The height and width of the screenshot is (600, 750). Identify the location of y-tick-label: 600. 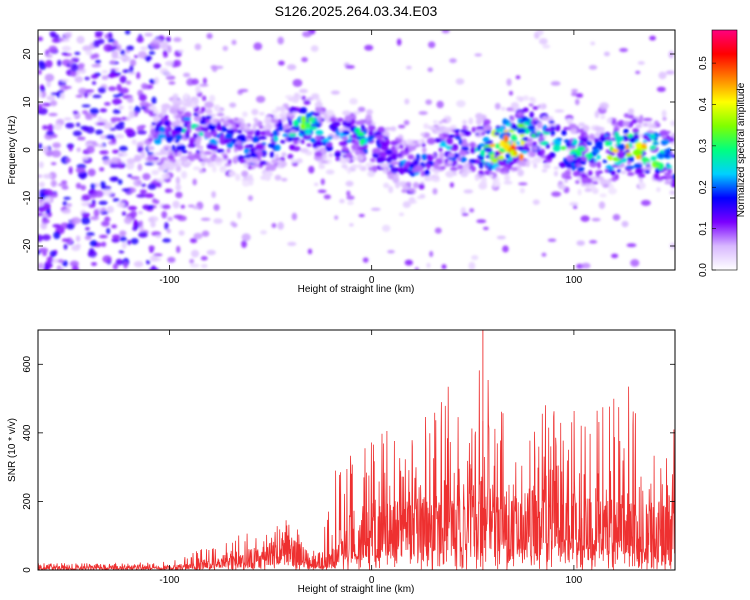
(27, 364).